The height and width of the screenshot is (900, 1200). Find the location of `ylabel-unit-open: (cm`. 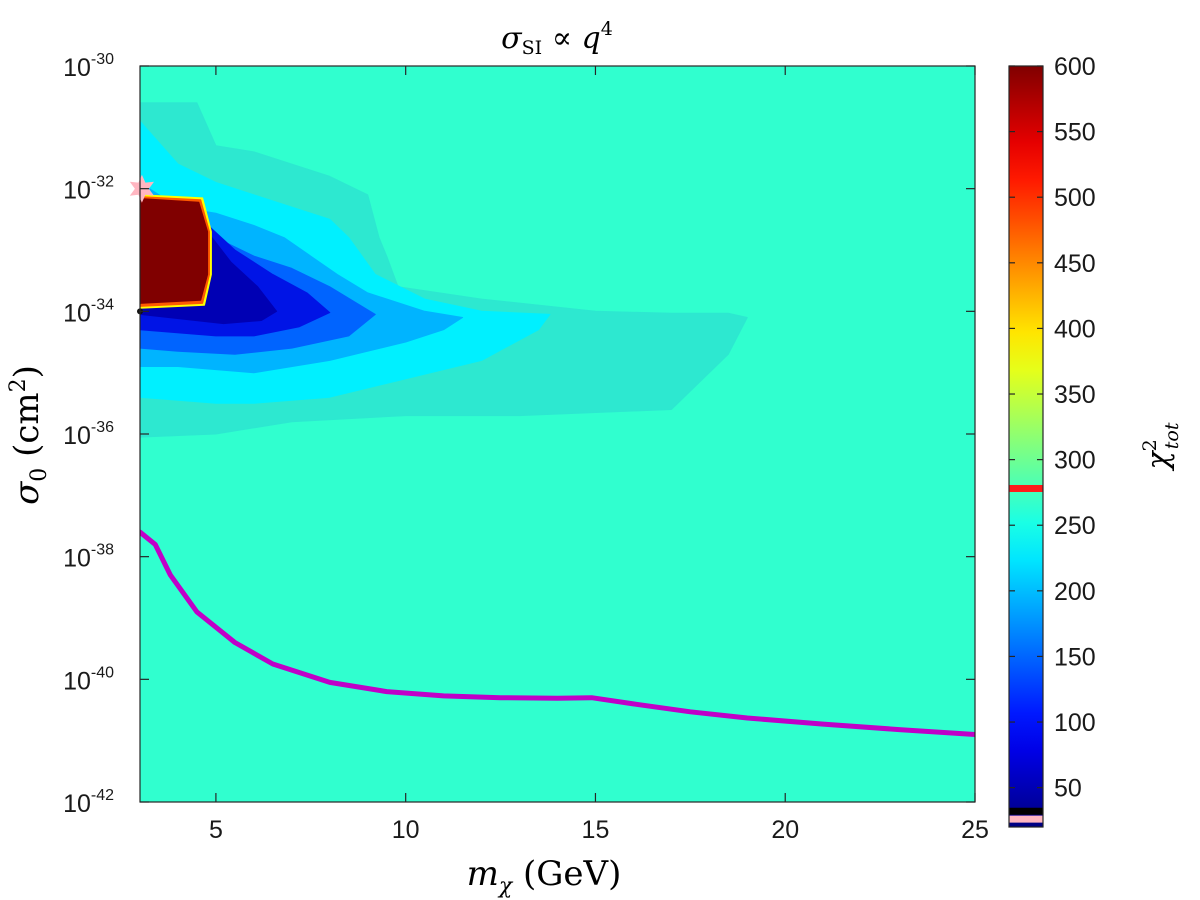

ylabel-unit-open: (cm is located at coordinates (27, 429).